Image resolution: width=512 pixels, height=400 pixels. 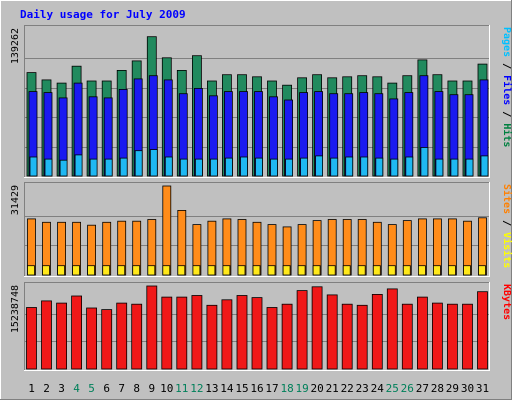 I want to click on x-tick-label-day-16: 16, so click(x=256, y=388).